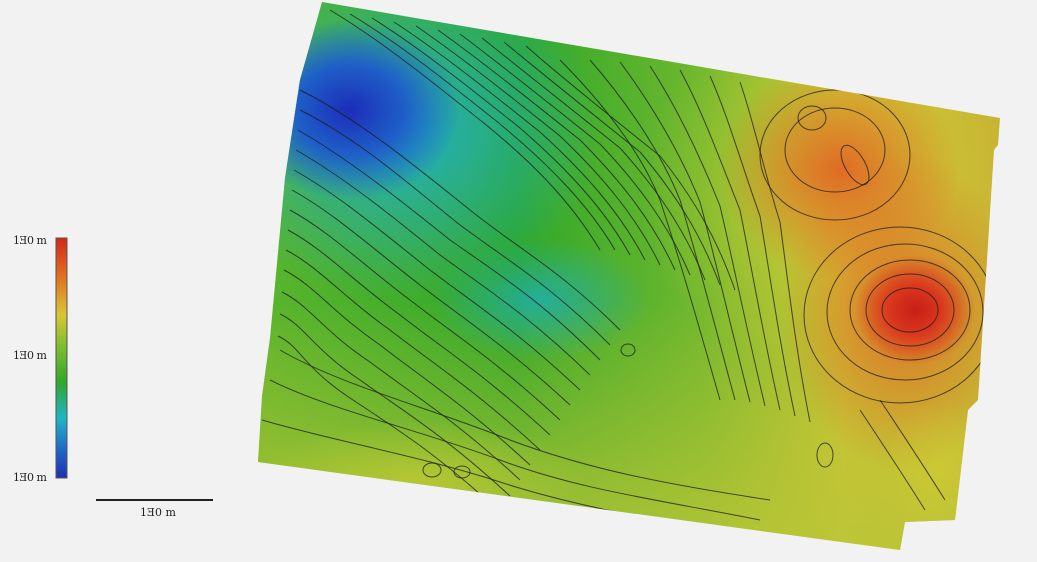 The image size is (1037, 562). What do you see at coordinates (30, 240) in the screenshot?
I see `legend-max-label: 1Ǝ0 m` at bounding box center [30, 240].